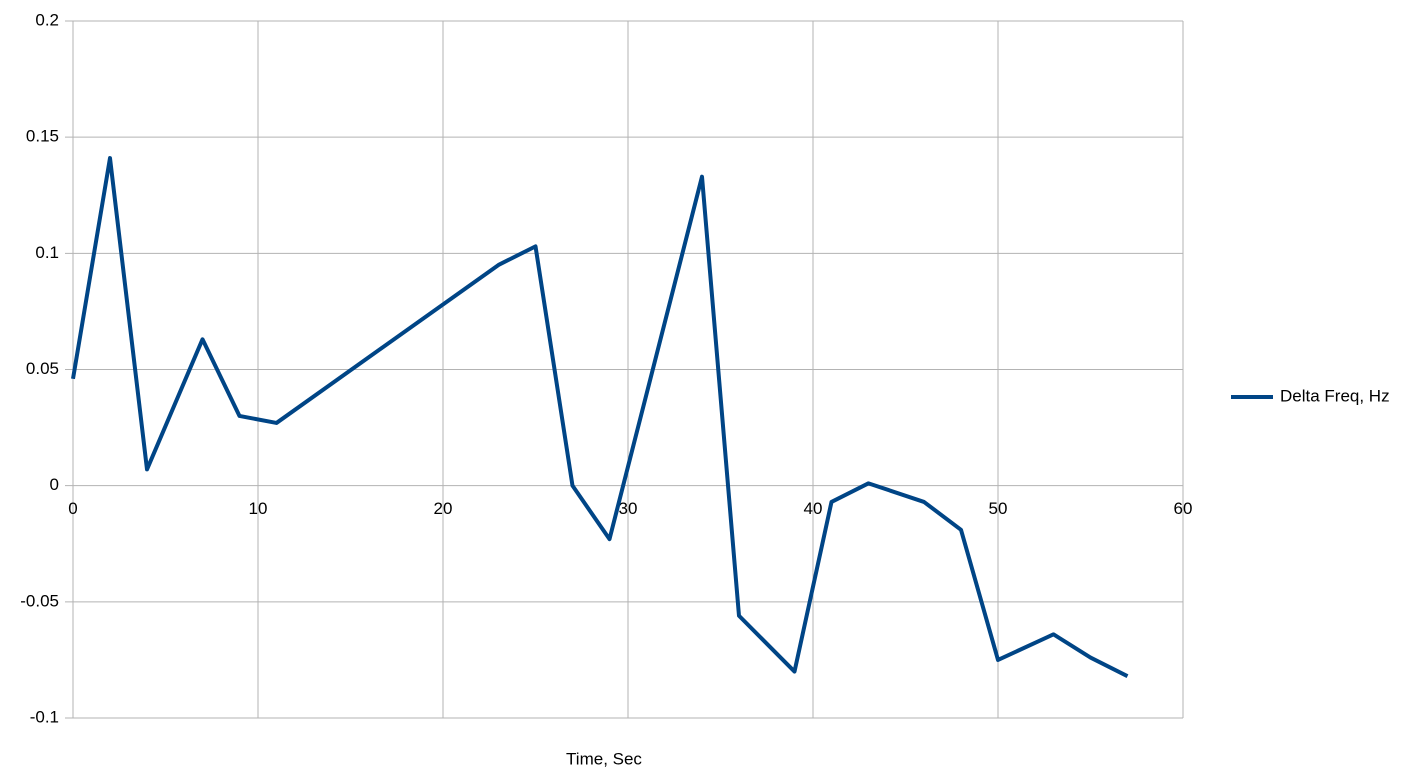  Describe the element at coordinates (54, 484) in the screenshot. I see `y-tick-label: 0` at that location.